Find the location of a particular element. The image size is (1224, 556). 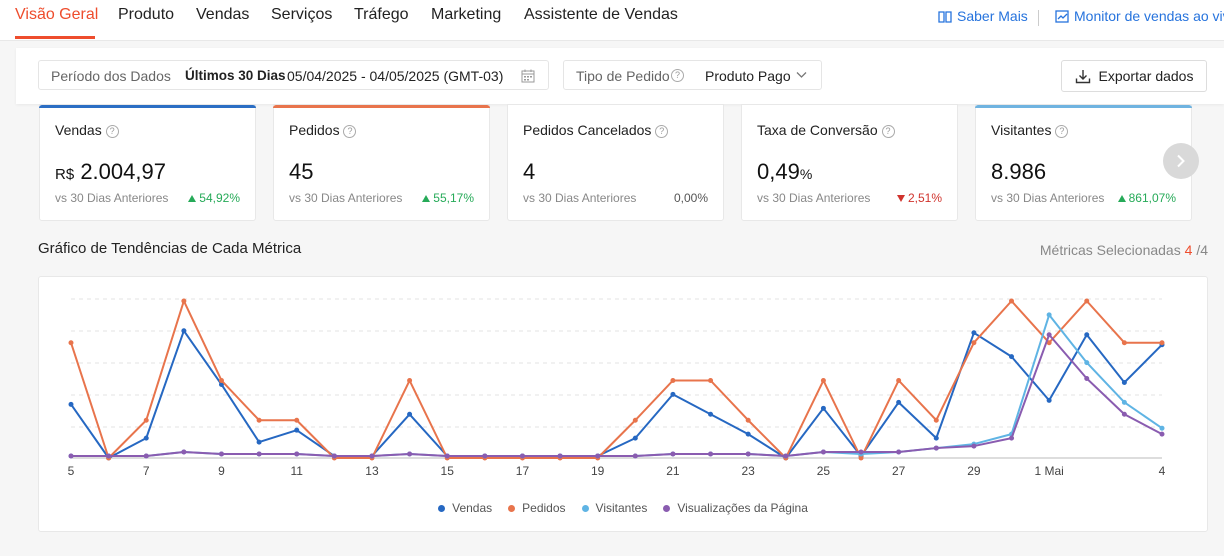

card-change: 54,92% is located at coordinates (214, 198).